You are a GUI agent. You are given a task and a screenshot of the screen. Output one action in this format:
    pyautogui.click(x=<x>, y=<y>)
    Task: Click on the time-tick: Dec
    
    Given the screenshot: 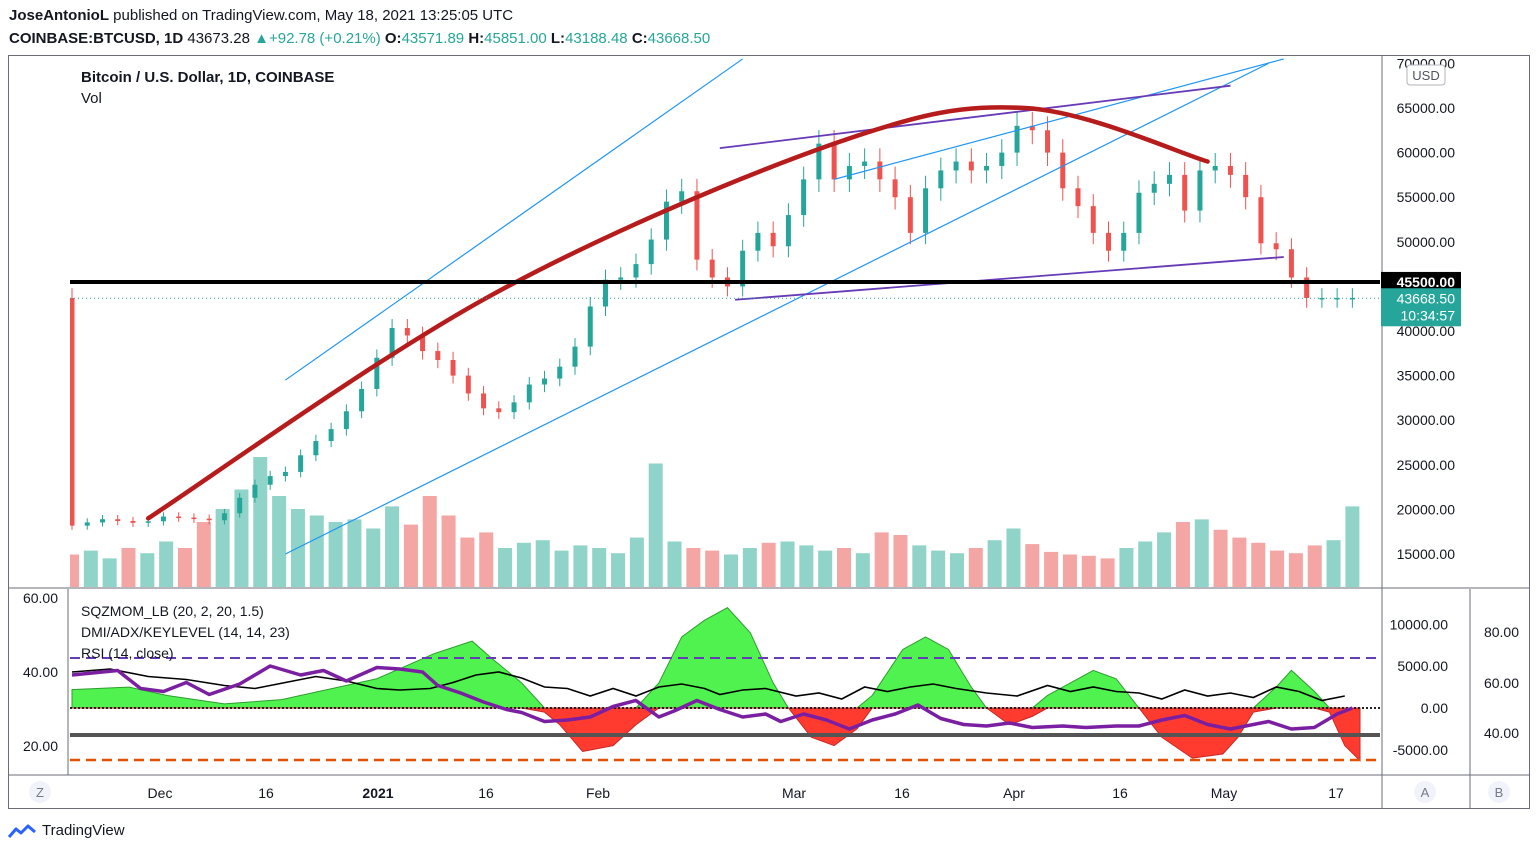 What is the action you would take?
    pyautogui.click(x=160, y=793)
    